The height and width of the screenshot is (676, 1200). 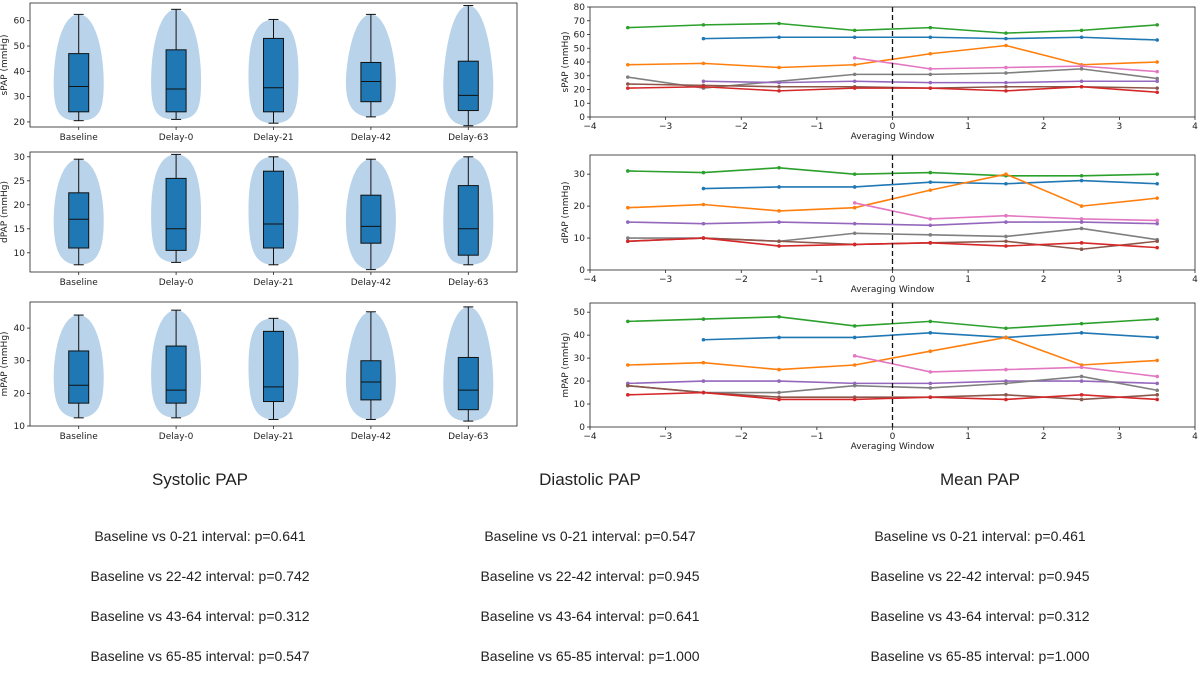 What do you see at coordinates (580, 8) in the screenshot?
I see `y-tick-label: 80` at bounding box center [580, 8].